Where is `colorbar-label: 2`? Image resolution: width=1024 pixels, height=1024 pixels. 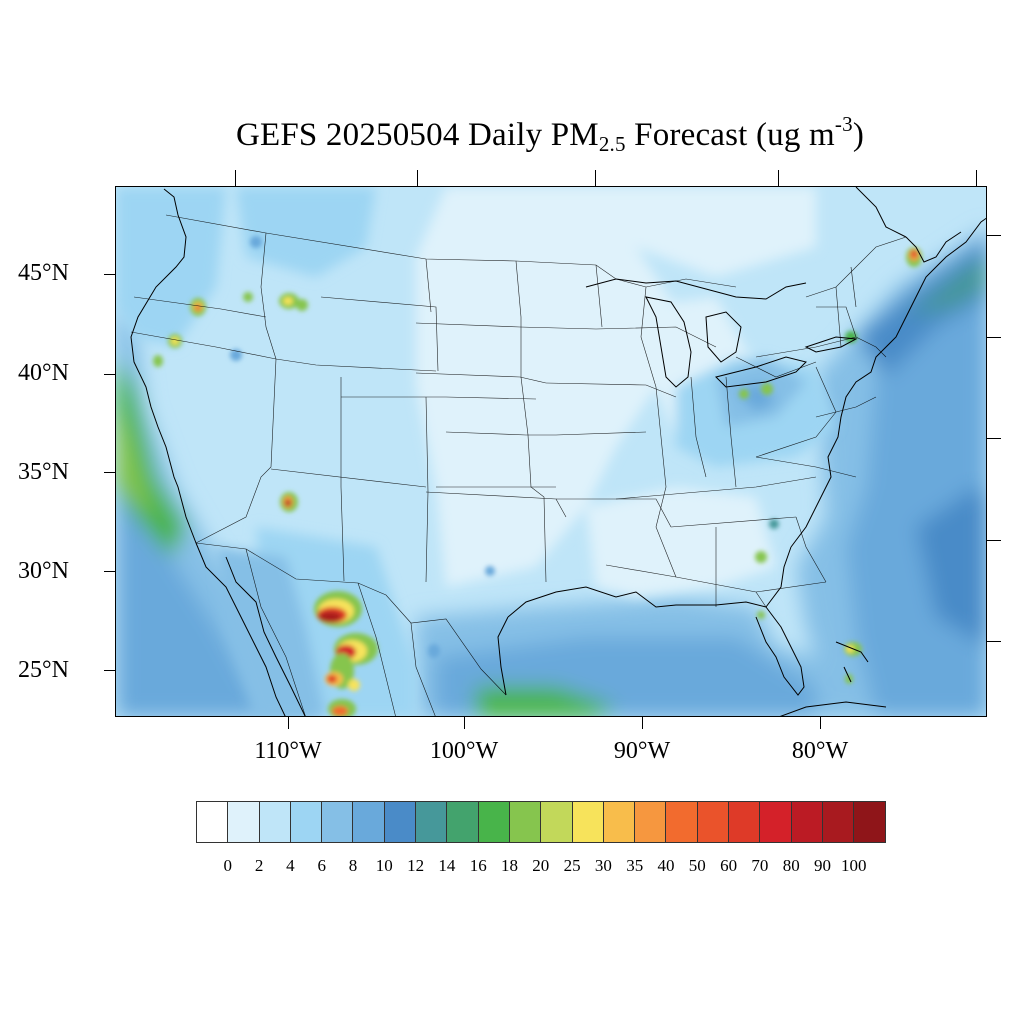 colorbar-label: 2 is located at coordinates (259, 865).